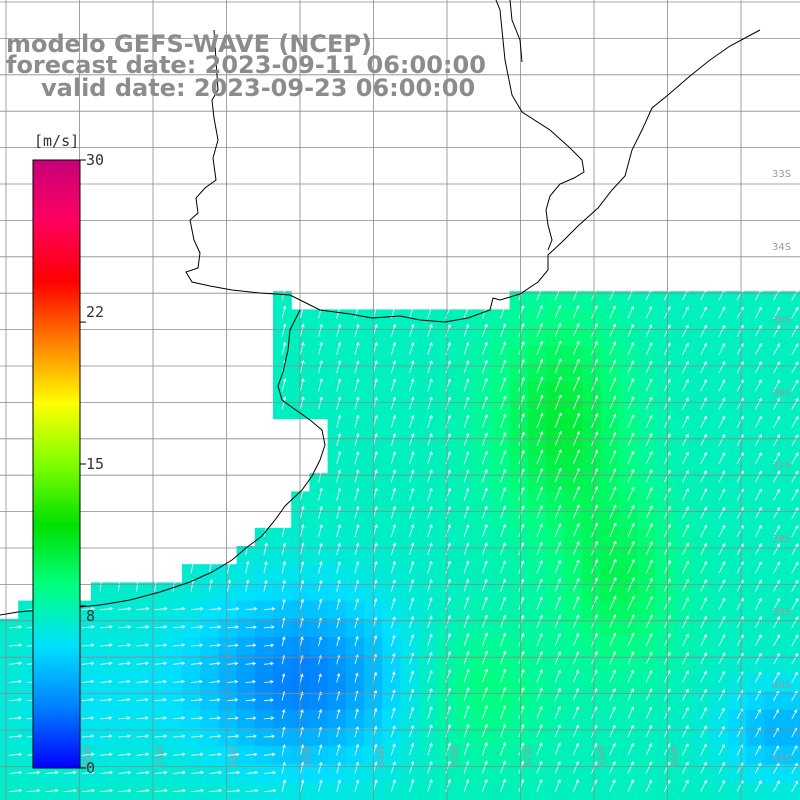 Image resolution: width=800 pixels, height=800 pixels. What do you see at coordinates (258, 88) in the screenshot?
I see `valid-date: valid date: 2023-09-23 06:00:00` at bounding box center [258, 88].